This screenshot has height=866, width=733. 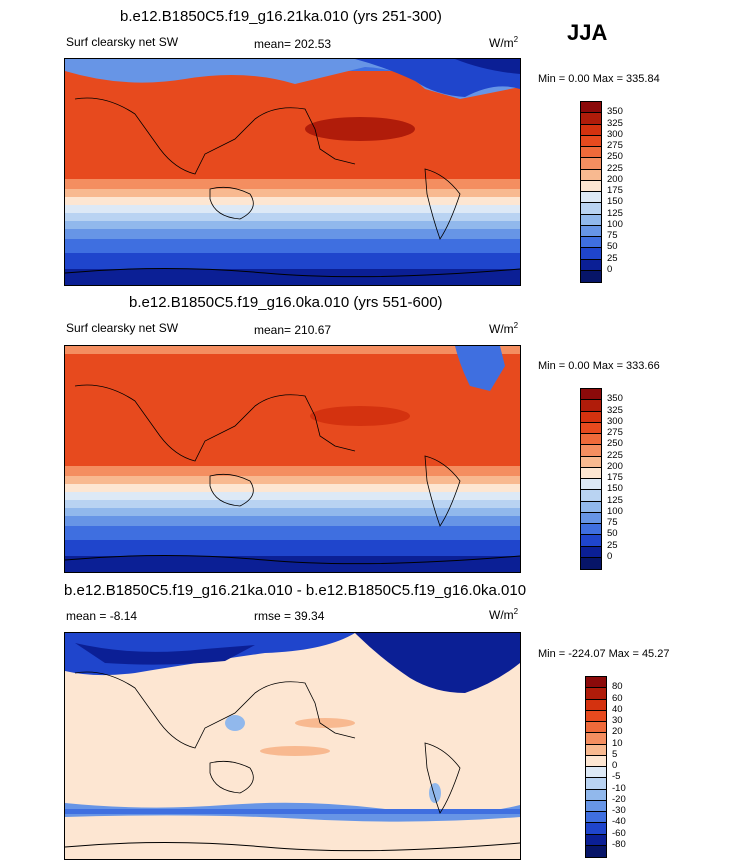 What do you see at coordinates (617, 687) in the screenshot?
I see `colorbar-tick-label: 80` at bounding box center [617, 687].